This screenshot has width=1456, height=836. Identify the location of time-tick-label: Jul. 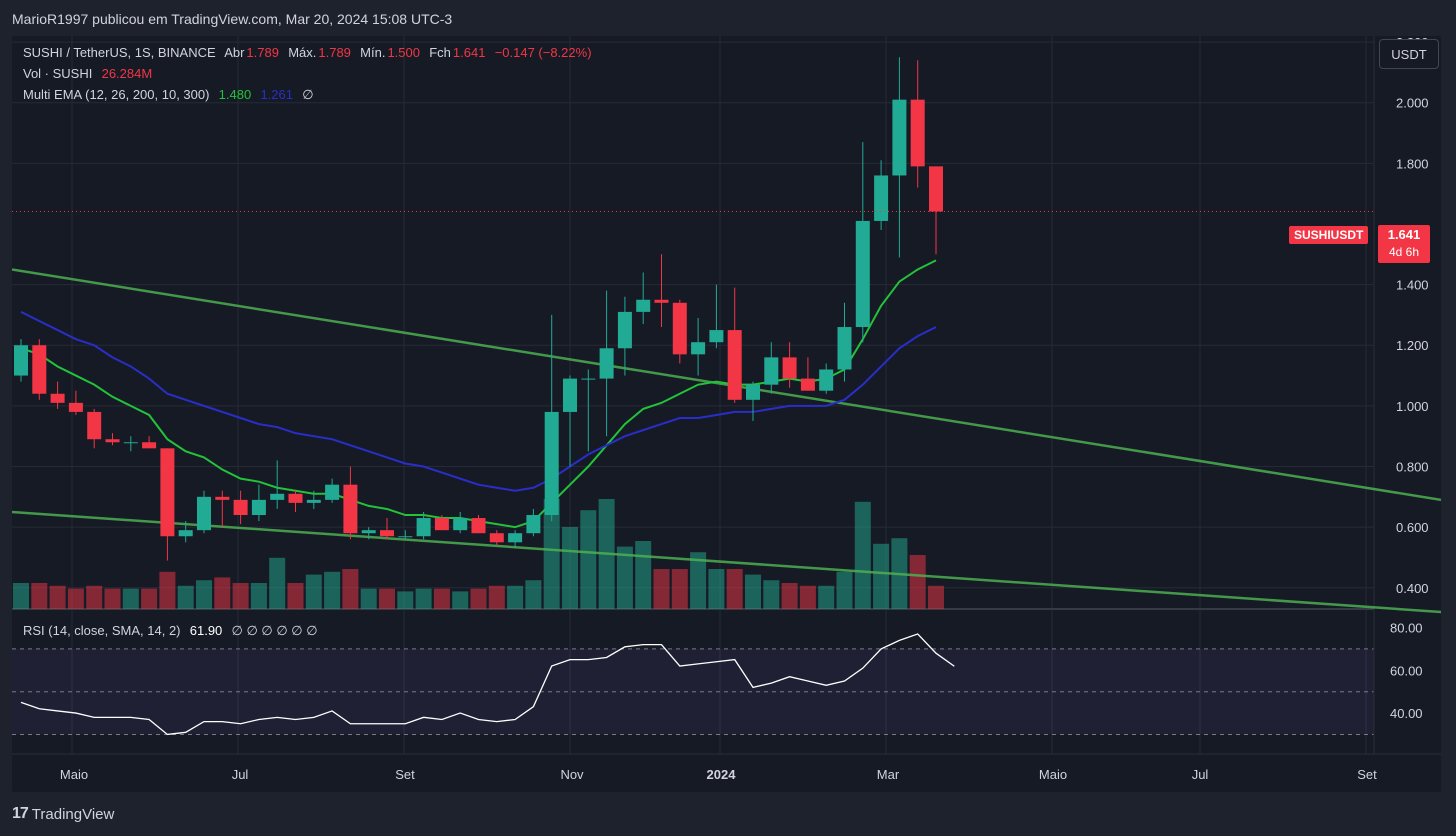
(240, 774).